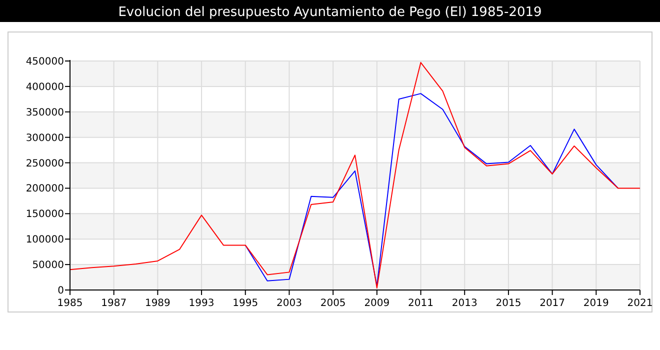  Describe the element at coordinates (640, 303) in the screenshot. I see `x-tick-label: 2021` at that location.